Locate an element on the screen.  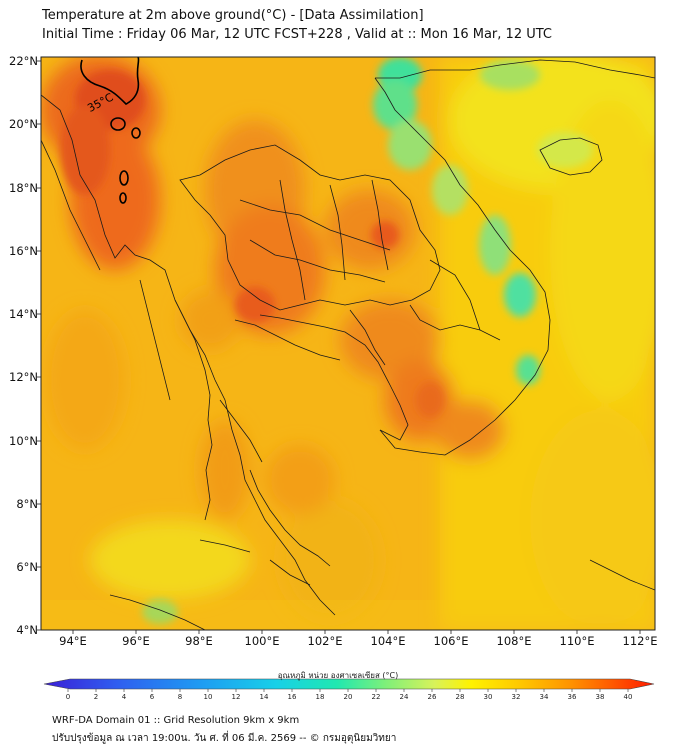
lon-label-100e: 100°E is located at coordinates (262, 641).